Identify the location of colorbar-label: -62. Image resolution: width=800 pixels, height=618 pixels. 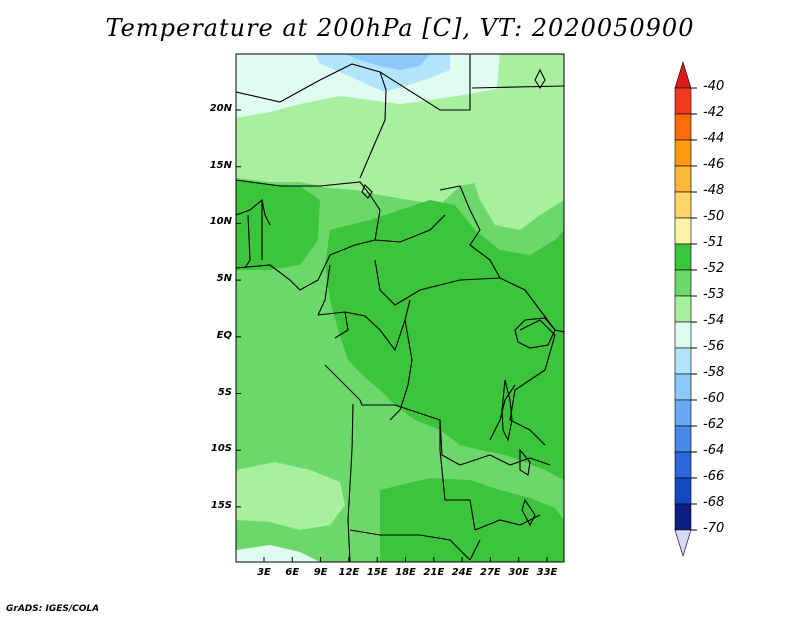
(714, 424).